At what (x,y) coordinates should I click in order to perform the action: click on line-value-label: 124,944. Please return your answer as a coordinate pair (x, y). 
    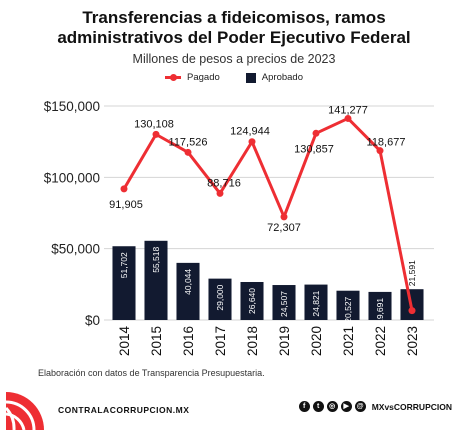
    Looking at the image, I should click on (250, 132).